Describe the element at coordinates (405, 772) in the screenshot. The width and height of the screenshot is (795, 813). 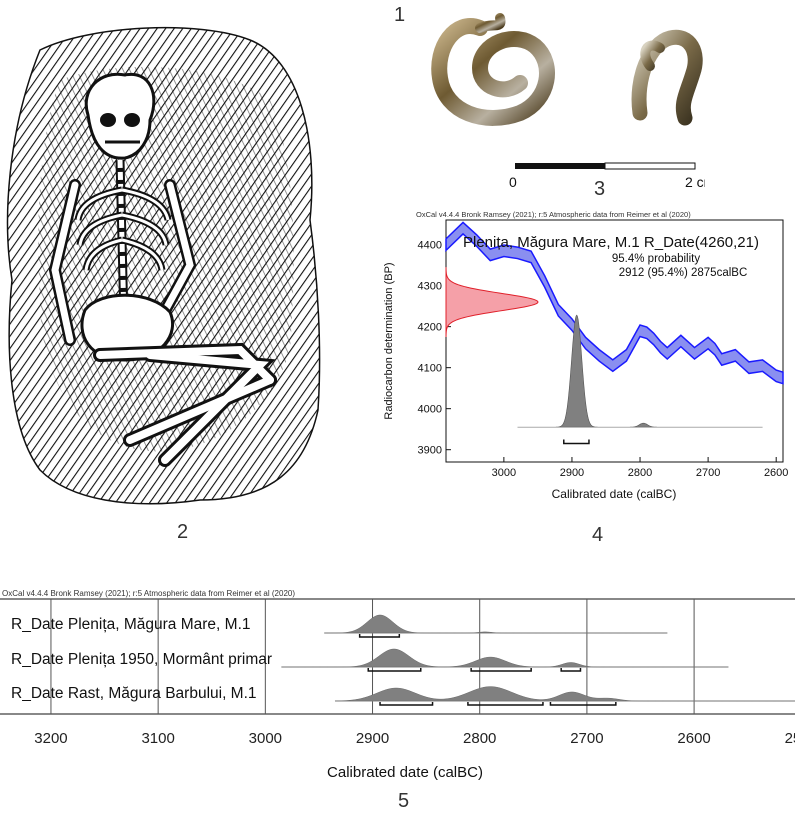
I see `multiplot-x-axis-label: Calibrated date (calBC)` at that location.